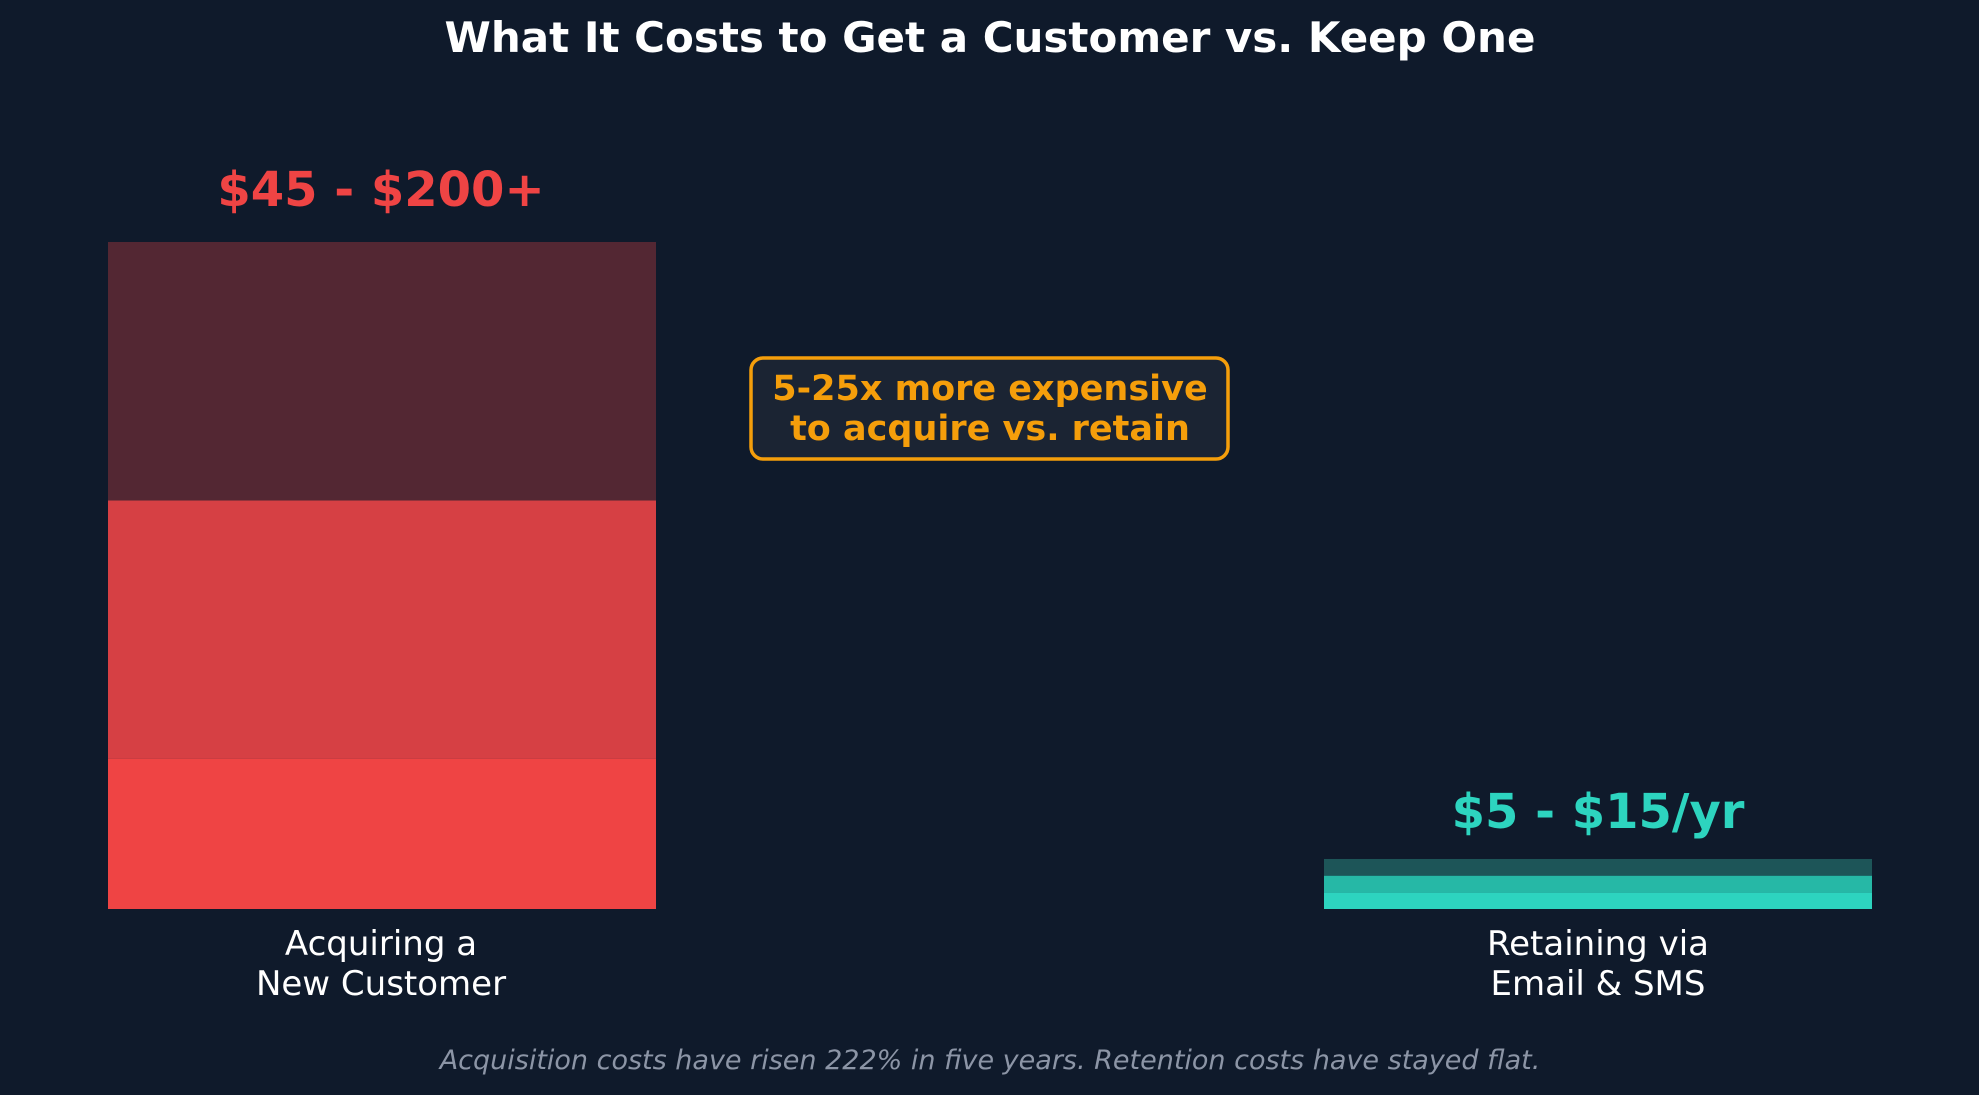 This screenshot has height=1095, width=1979. Describe the element at coordinates (1598, 964) in the screenshot. I see `category-label-retain: Retaining via Email & SMS` at that location.